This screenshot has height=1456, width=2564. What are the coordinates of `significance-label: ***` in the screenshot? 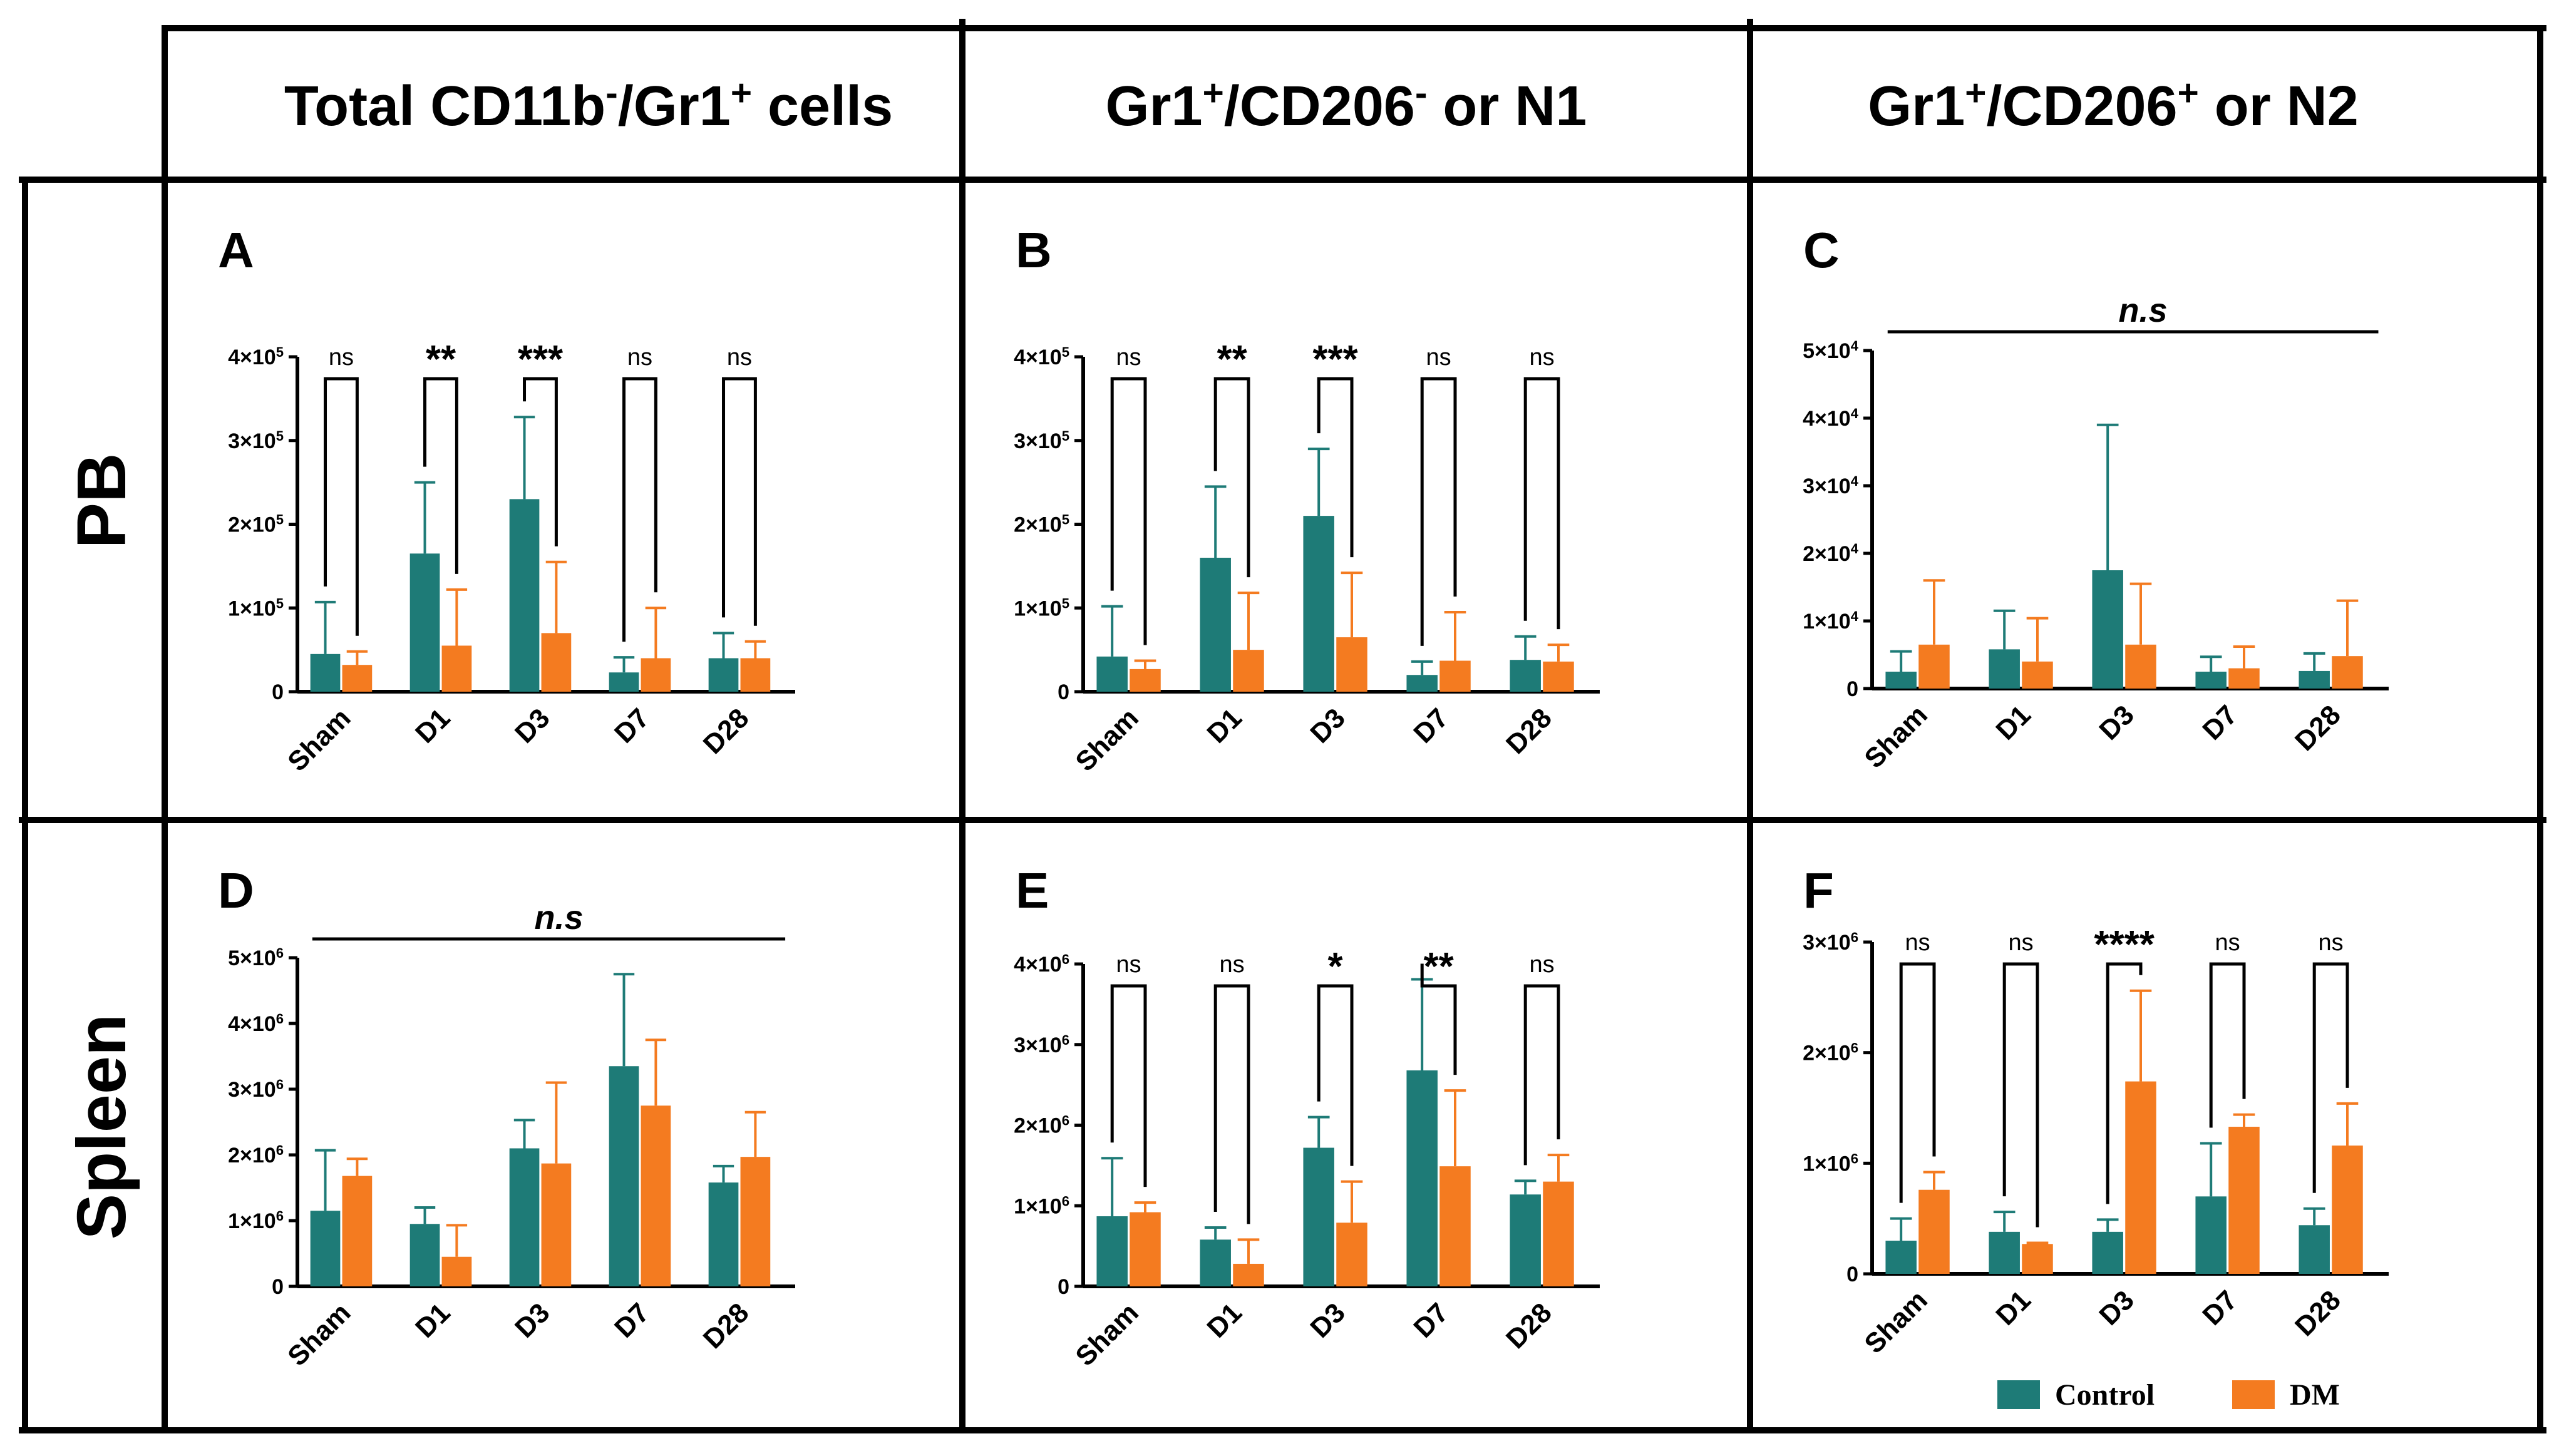 It's located at (541, 360).